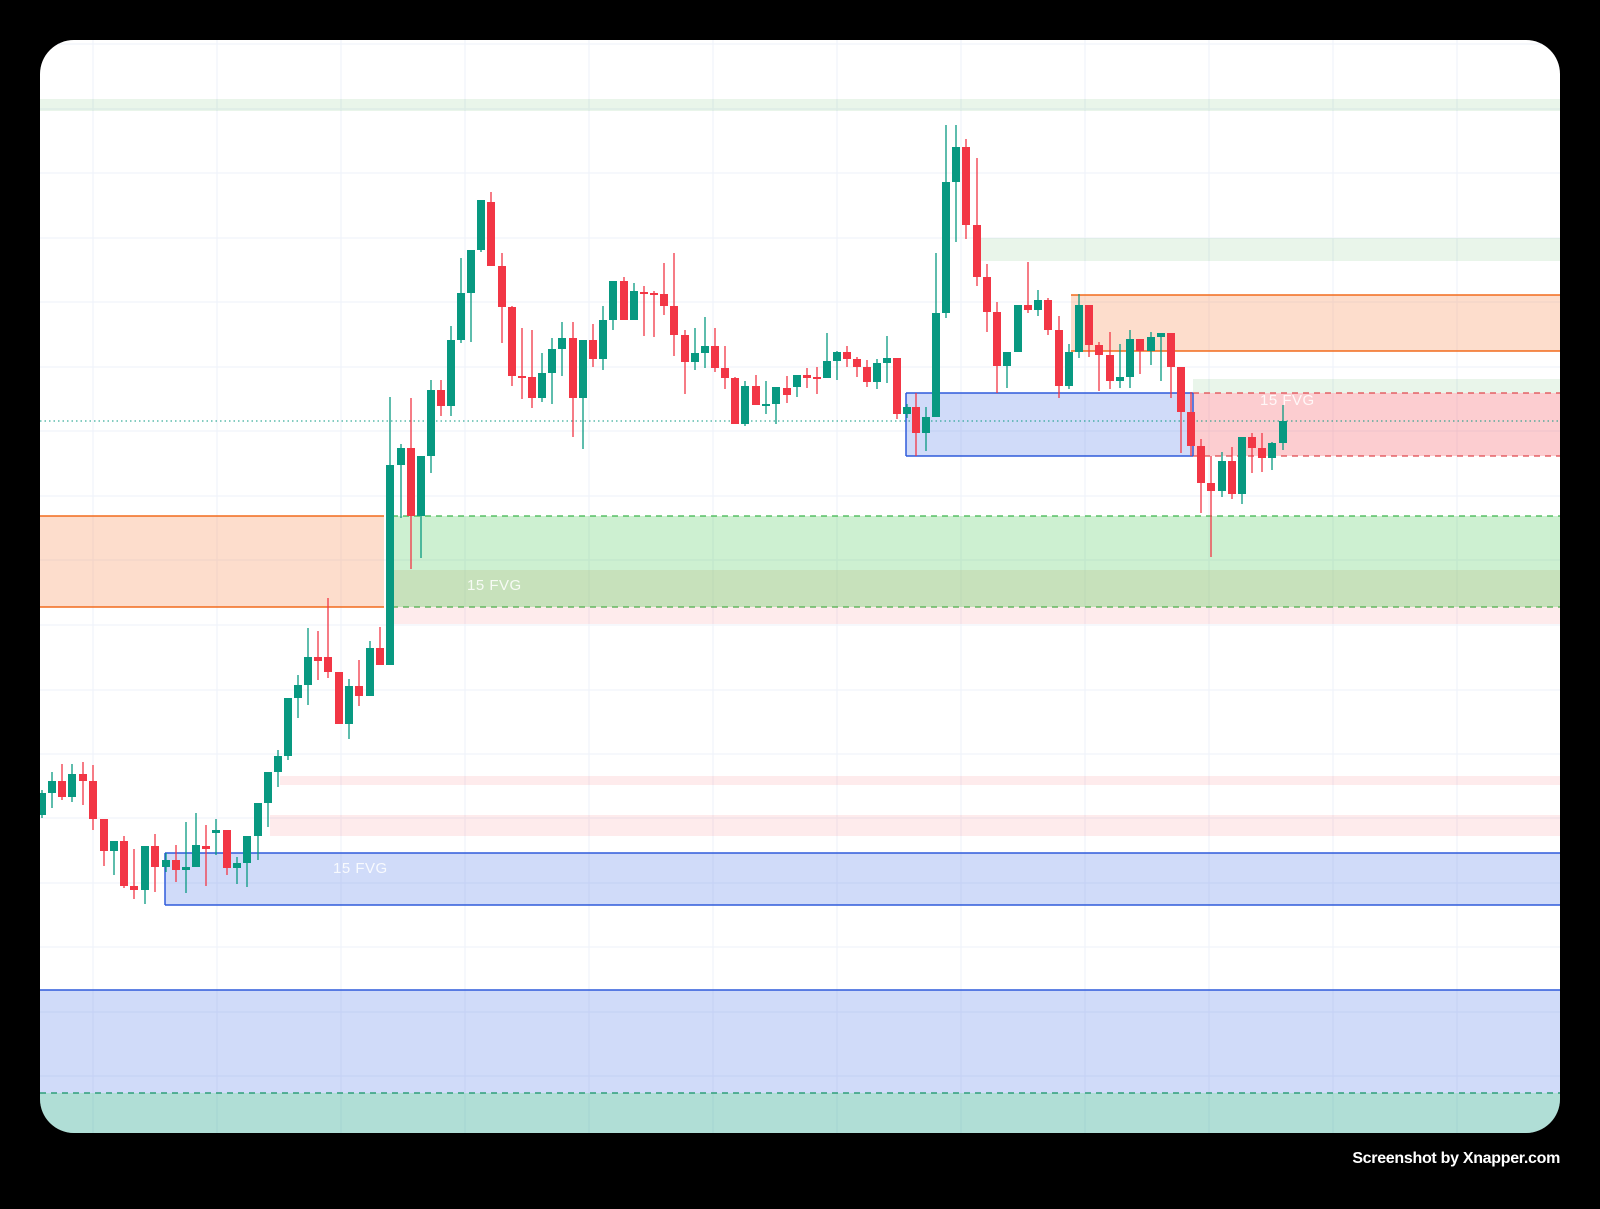 This screenshot has height=1209, width=1600. What do you see at coordinates (212, 561) in the screenshot?
I see `orange-order-block-left` at bounding box center [212, 561].